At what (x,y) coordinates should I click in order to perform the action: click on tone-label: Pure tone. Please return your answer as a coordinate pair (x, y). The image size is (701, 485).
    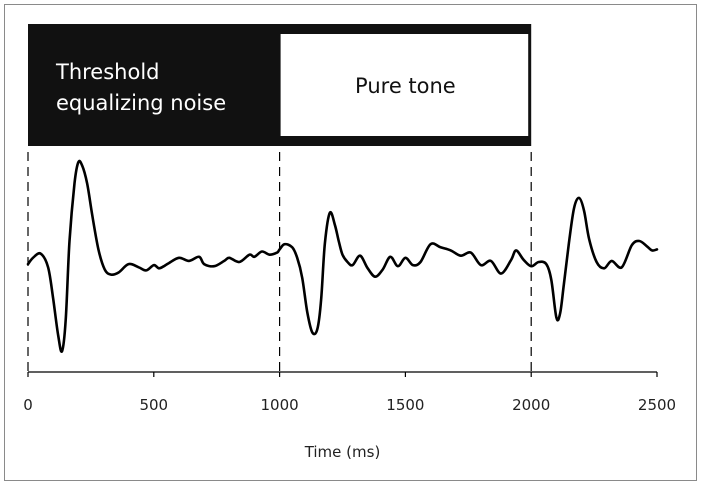
    Looking at the image, I should click on (405, 86).